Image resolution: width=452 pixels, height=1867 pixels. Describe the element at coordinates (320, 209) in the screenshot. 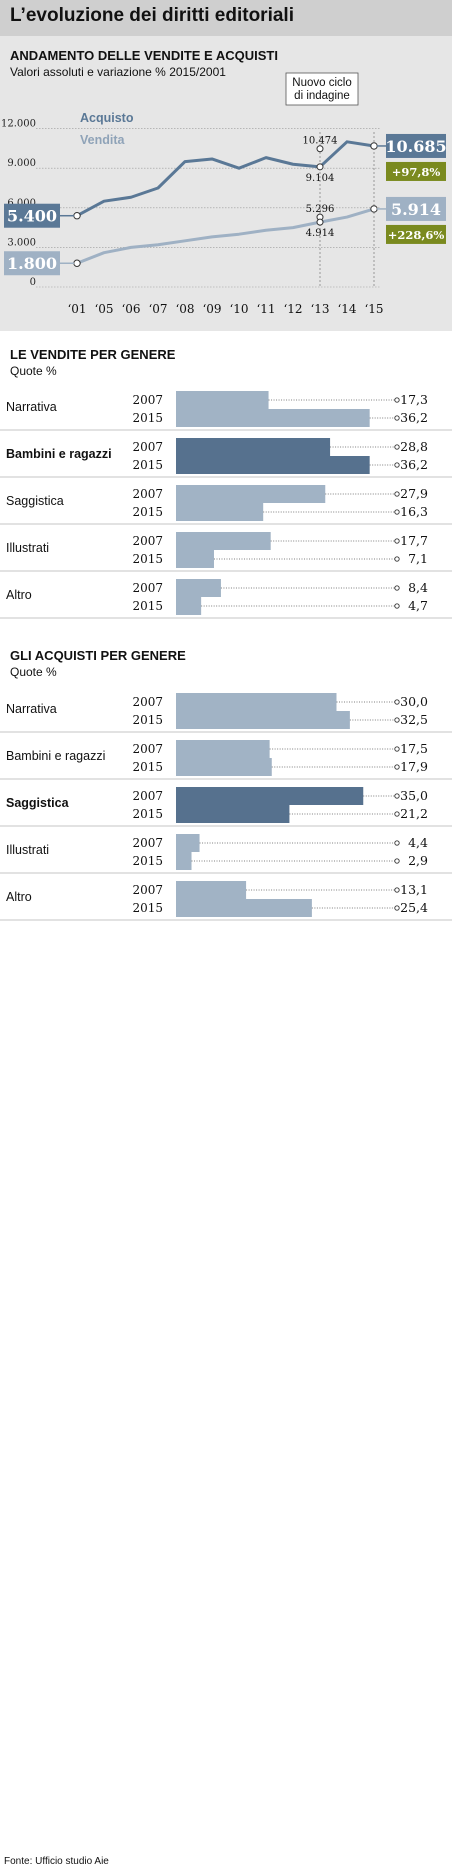

I see `extra-point-label: 5.296` at that location.